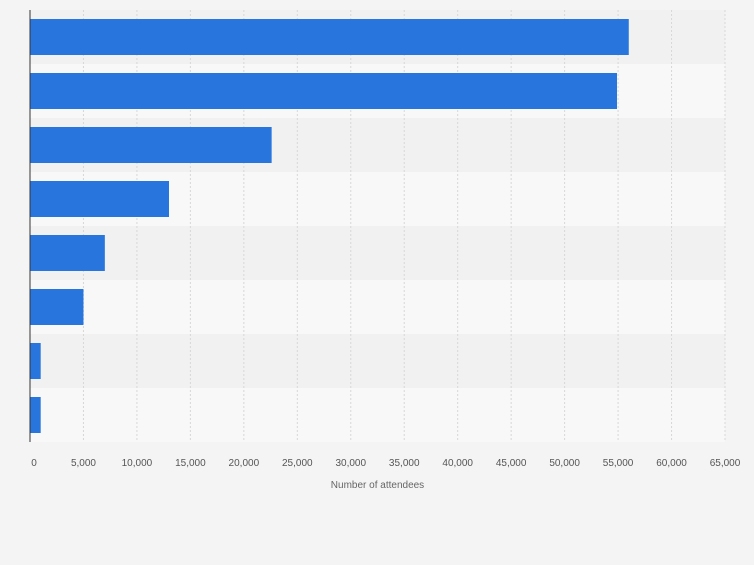 The image size is (754, 565). Describe the element at coordinates (297, 463) in the screenshot. I see `x-tick-label: 25,000` at that location.